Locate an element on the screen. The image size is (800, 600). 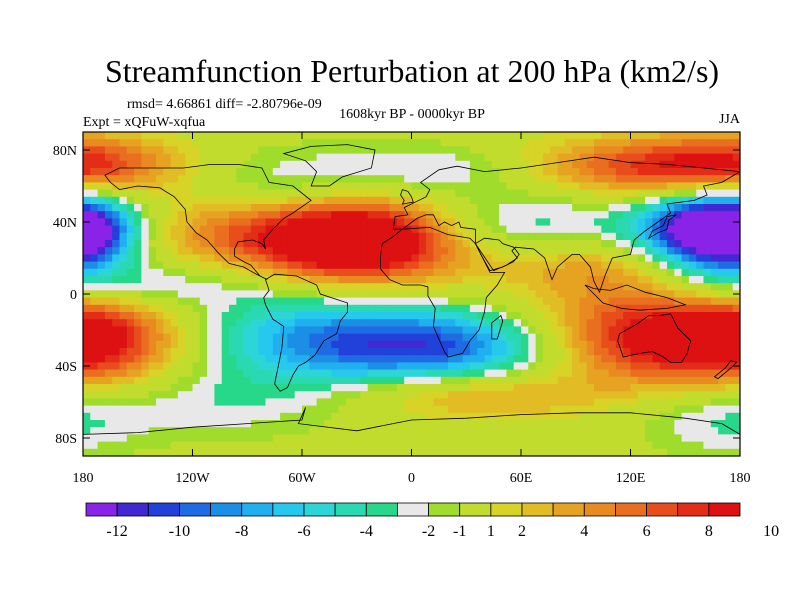
colorbar-swatch is located at coordinates (444, 509).